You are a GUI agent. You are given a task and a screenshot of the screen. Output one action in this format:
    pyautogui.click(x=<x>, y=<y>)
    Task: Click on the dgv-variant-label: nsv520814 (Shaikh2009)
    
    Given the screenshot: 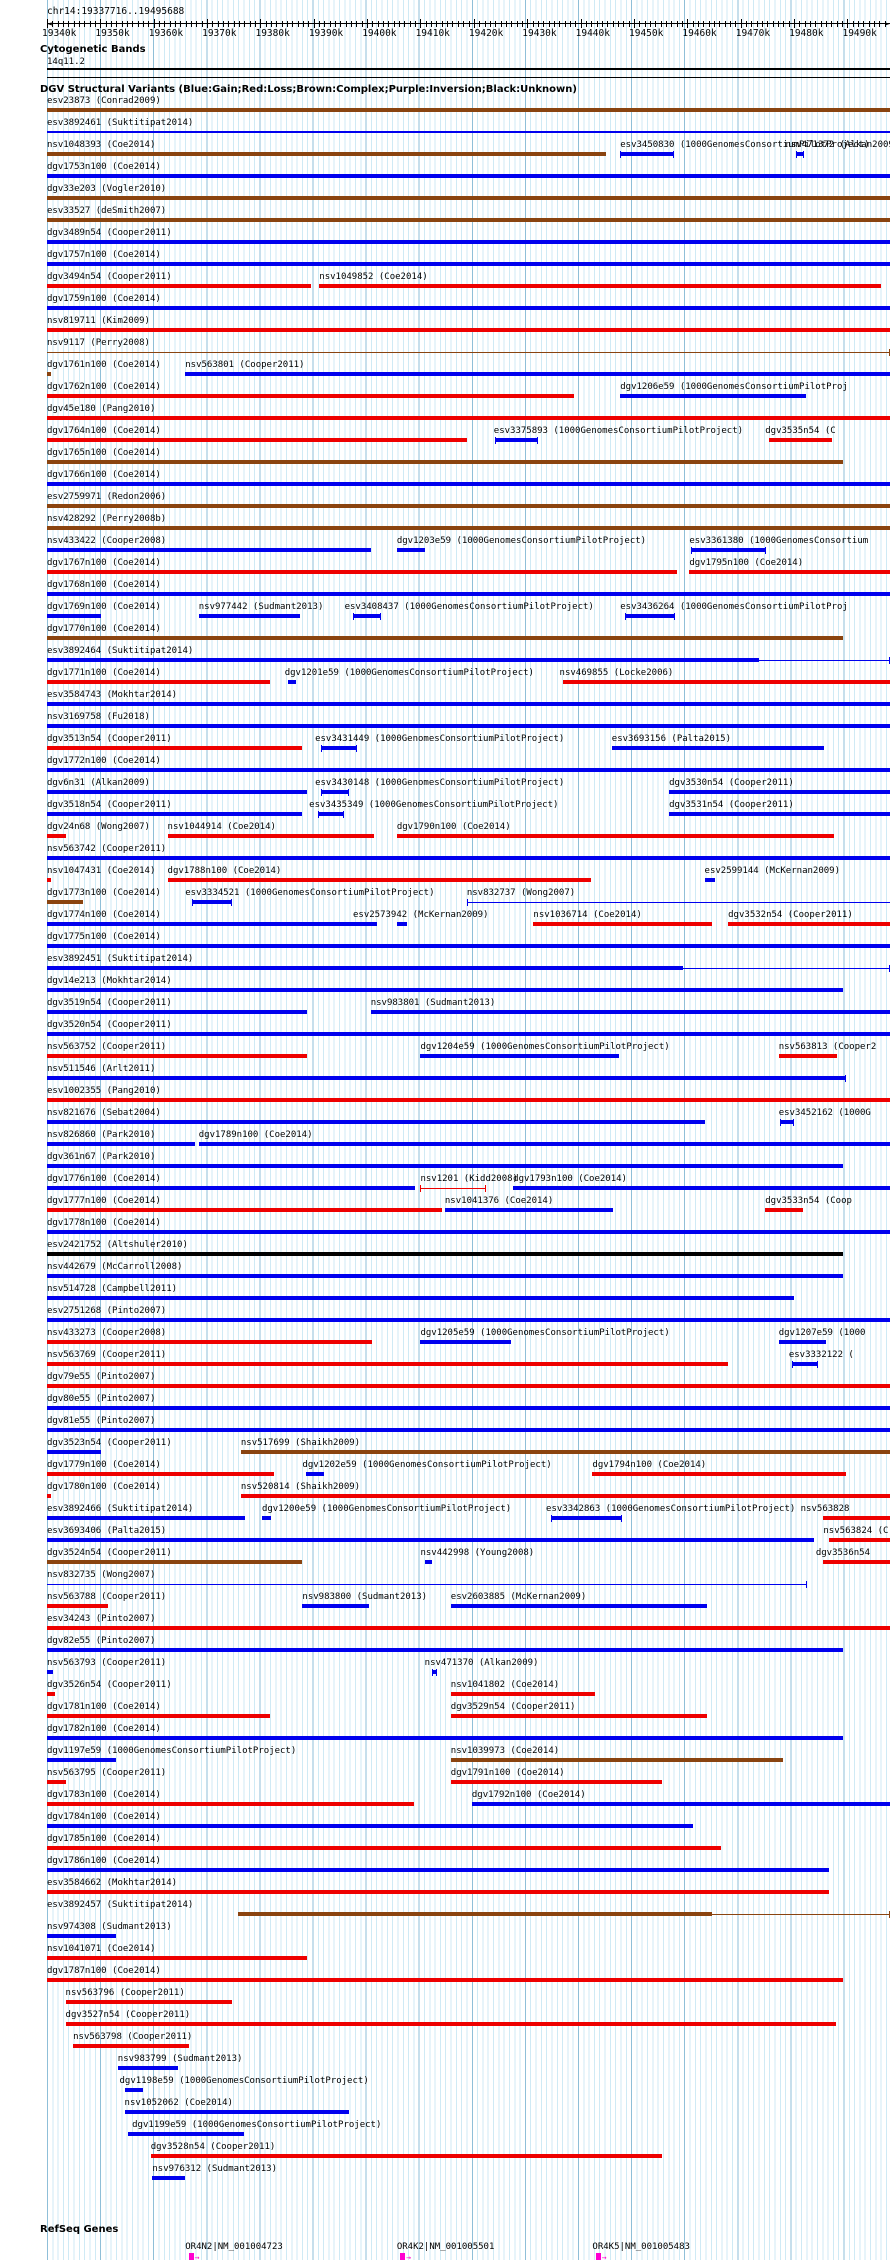 What is the action you would take?
    pyautogui.click(x=300, y=1487)
    